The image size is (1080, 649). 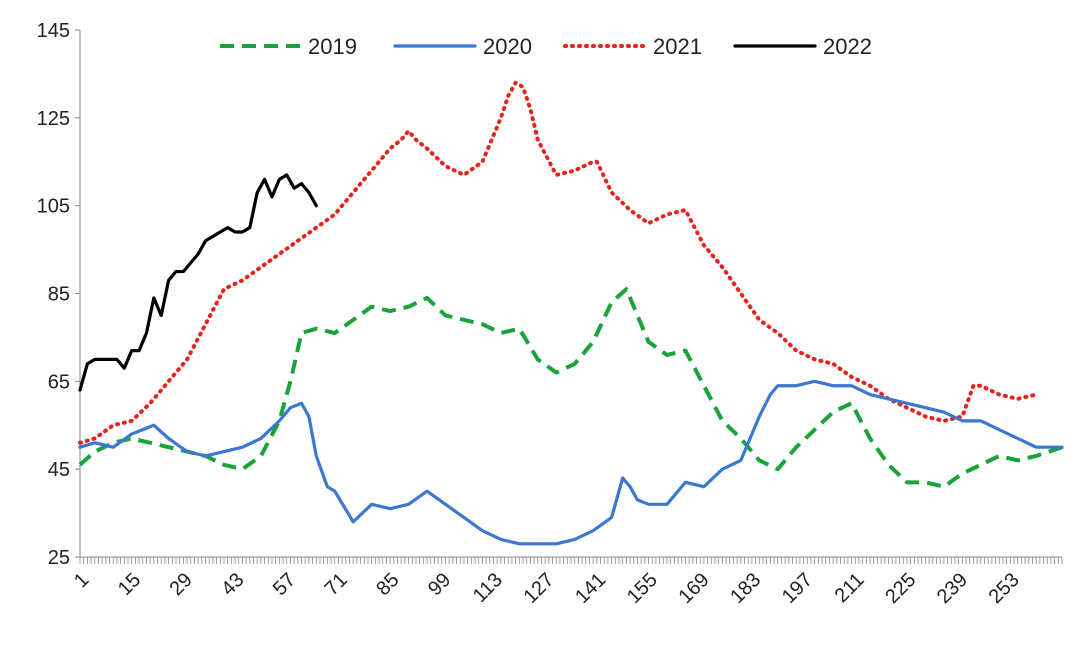 What do you see at coordinates (332, 46) in the screenshot?
I see `legend-label-2019: 2019` at bounding box center [332, 46].